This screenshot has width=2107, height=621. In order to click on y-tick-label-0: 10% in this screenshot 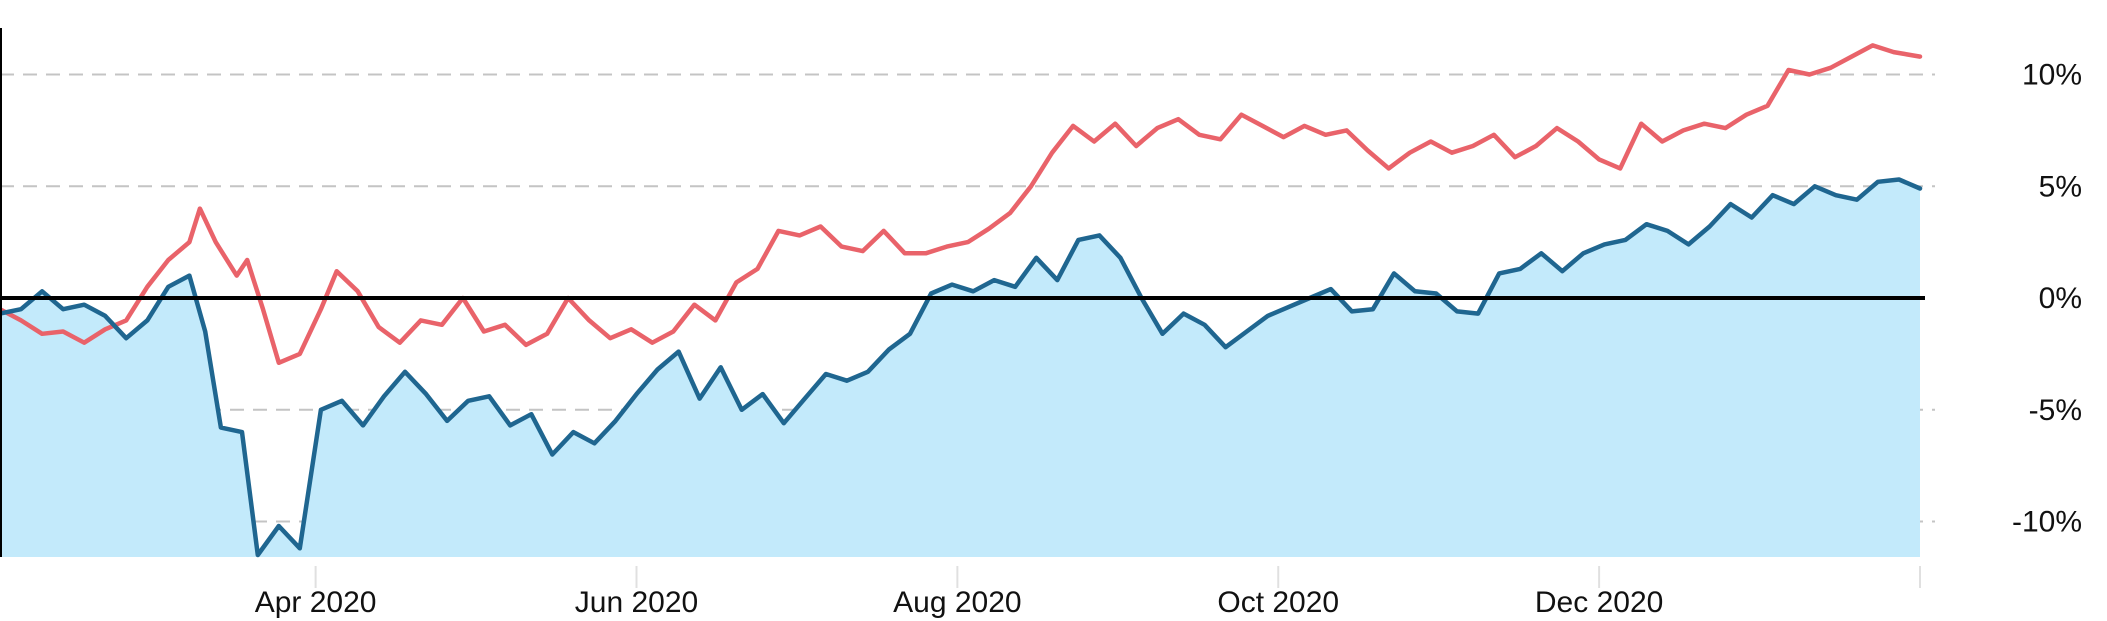, I will do `click(2052, 75)`.